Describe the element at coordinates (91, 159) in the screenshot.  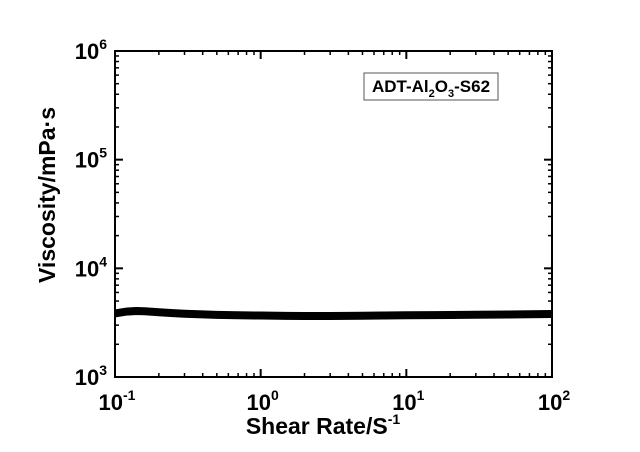
I see `y-tick-label: 10⁵` at that location.